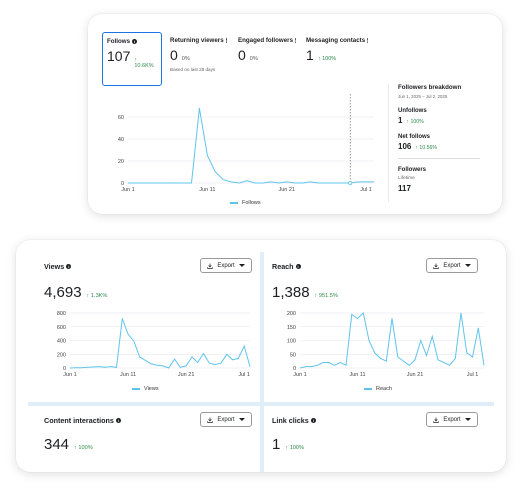  What do you see at coordinates (266, 40) in the screenshot?
I see `metric-label-text: Engaged followers` at bounding box center [266, 40].